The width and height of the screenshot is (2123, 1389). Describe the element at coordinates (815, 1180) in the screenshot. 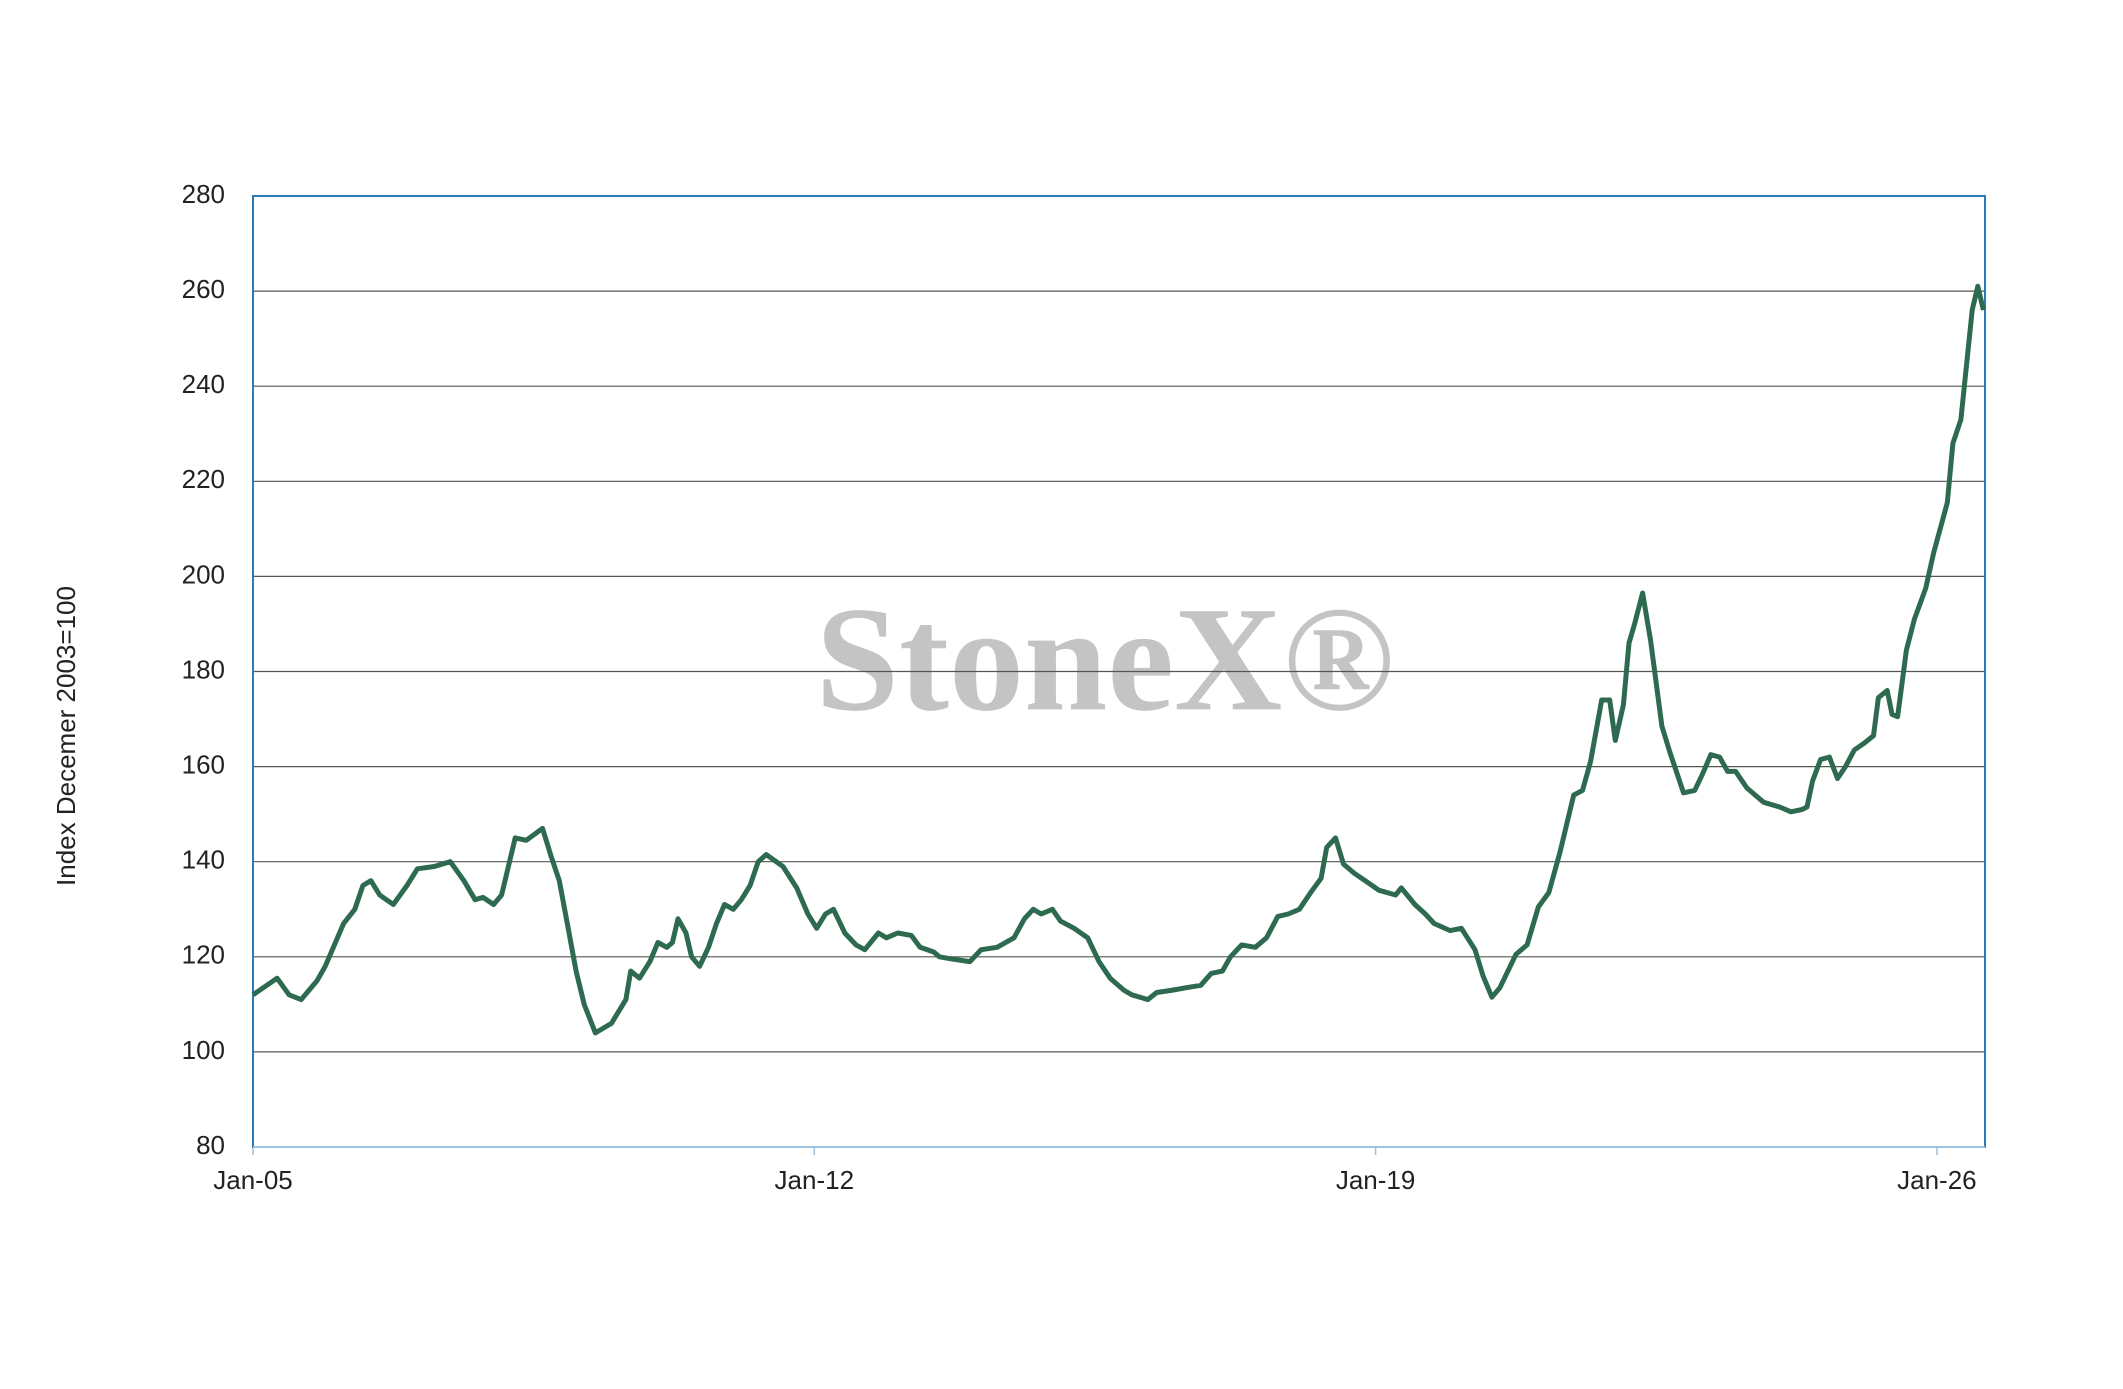

I see `x-tick-label: Jan-12` at that location.